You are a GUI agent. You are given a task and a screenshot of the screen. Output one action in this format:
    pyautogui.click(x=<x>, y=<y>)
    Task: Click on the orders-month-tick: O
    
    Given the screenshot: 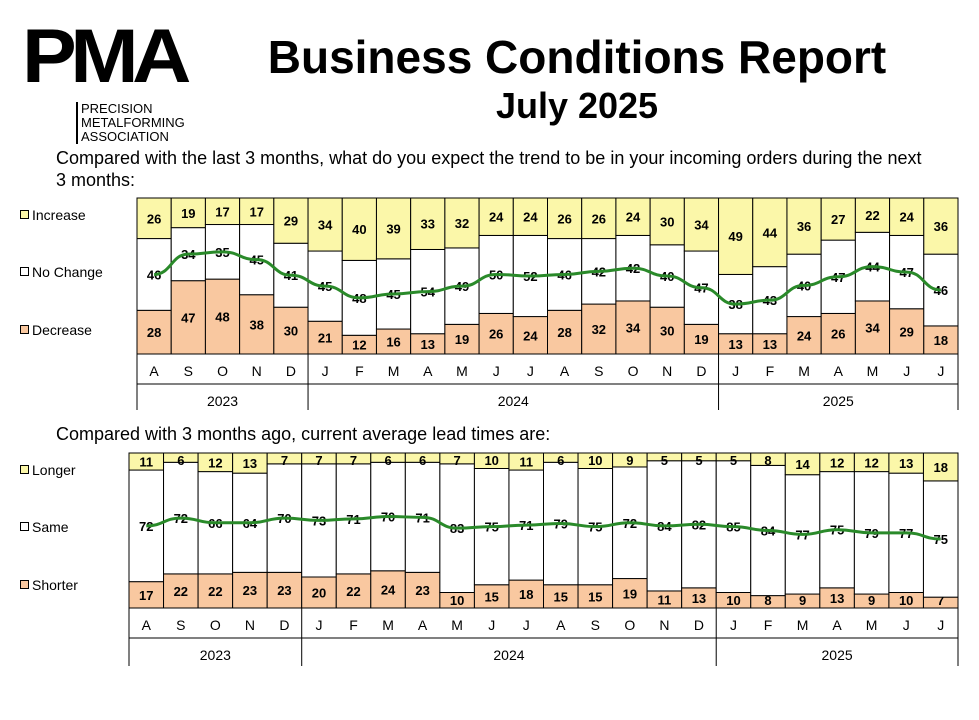 What is the action you would take?
    pyautogui.click(x=633, y=371)
    